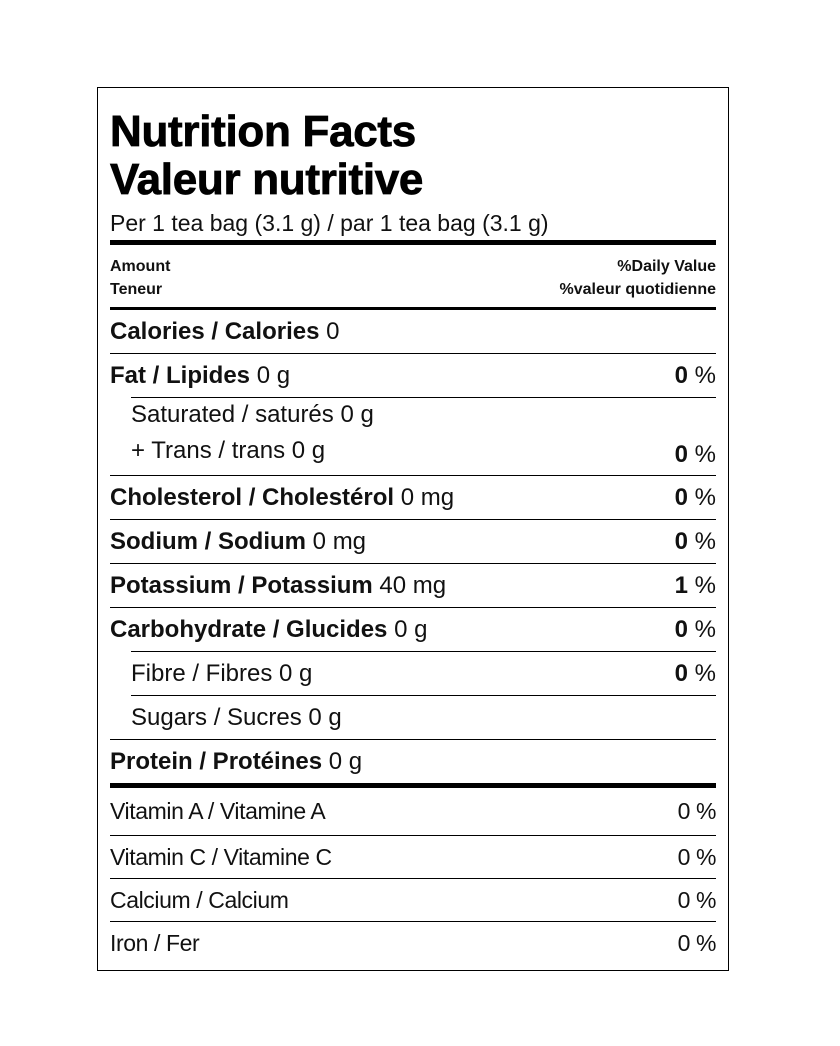 Image resolution: width=840 pixels, height=1046 pixels. I want to click on vitamin-label: Vitamin A / Vitamine A, so click(218, 811).